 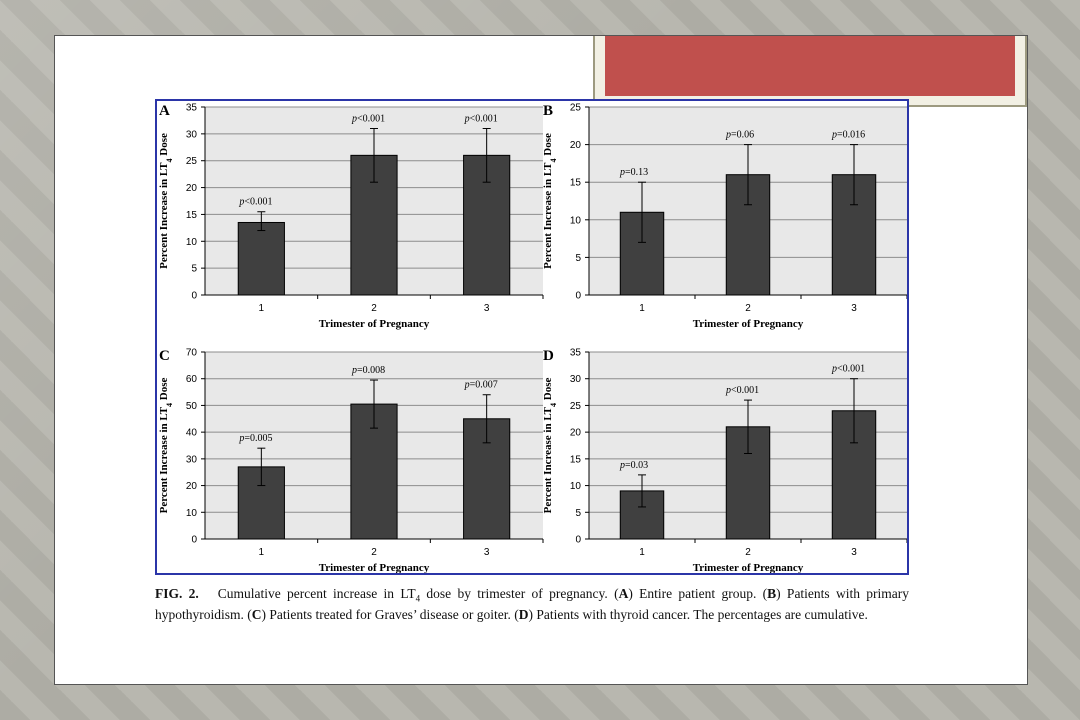 What do you see at coordinates (192, 406) in the screenshot?
I see `panel-c-ytick-label: 50` at bounding box center [192, 406].